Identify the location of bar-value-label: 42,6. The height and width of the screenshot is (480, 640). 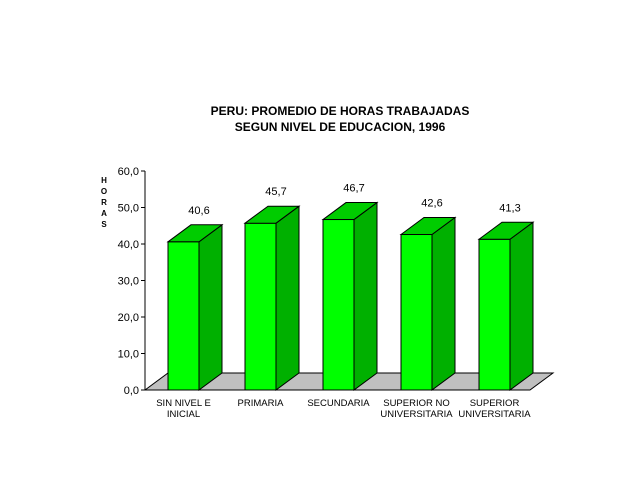
(431, 204).